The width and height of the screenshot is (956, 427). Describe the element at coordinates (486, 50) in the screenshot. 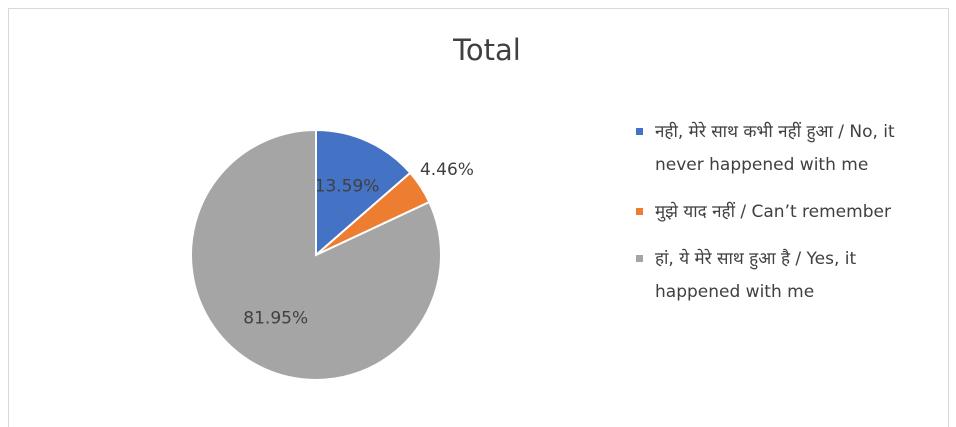

I see `chart-title: Total` at that location.